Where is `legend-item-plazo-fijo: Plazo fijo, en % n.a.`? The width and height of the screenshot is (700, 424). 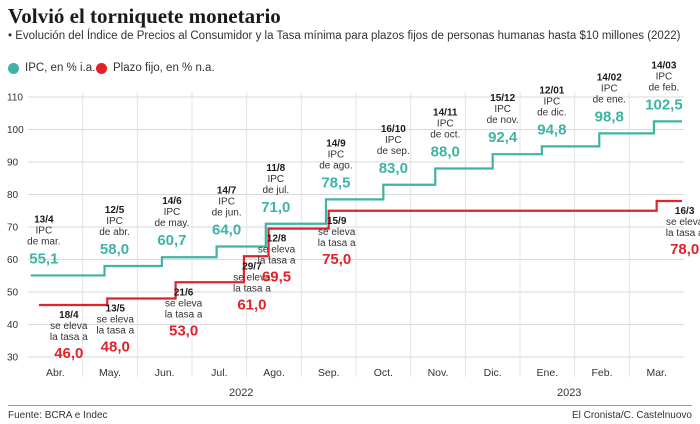 legend-item-plazo-fijo: Plazo fijo, en % n.a. is located at coordinates (155, 68).